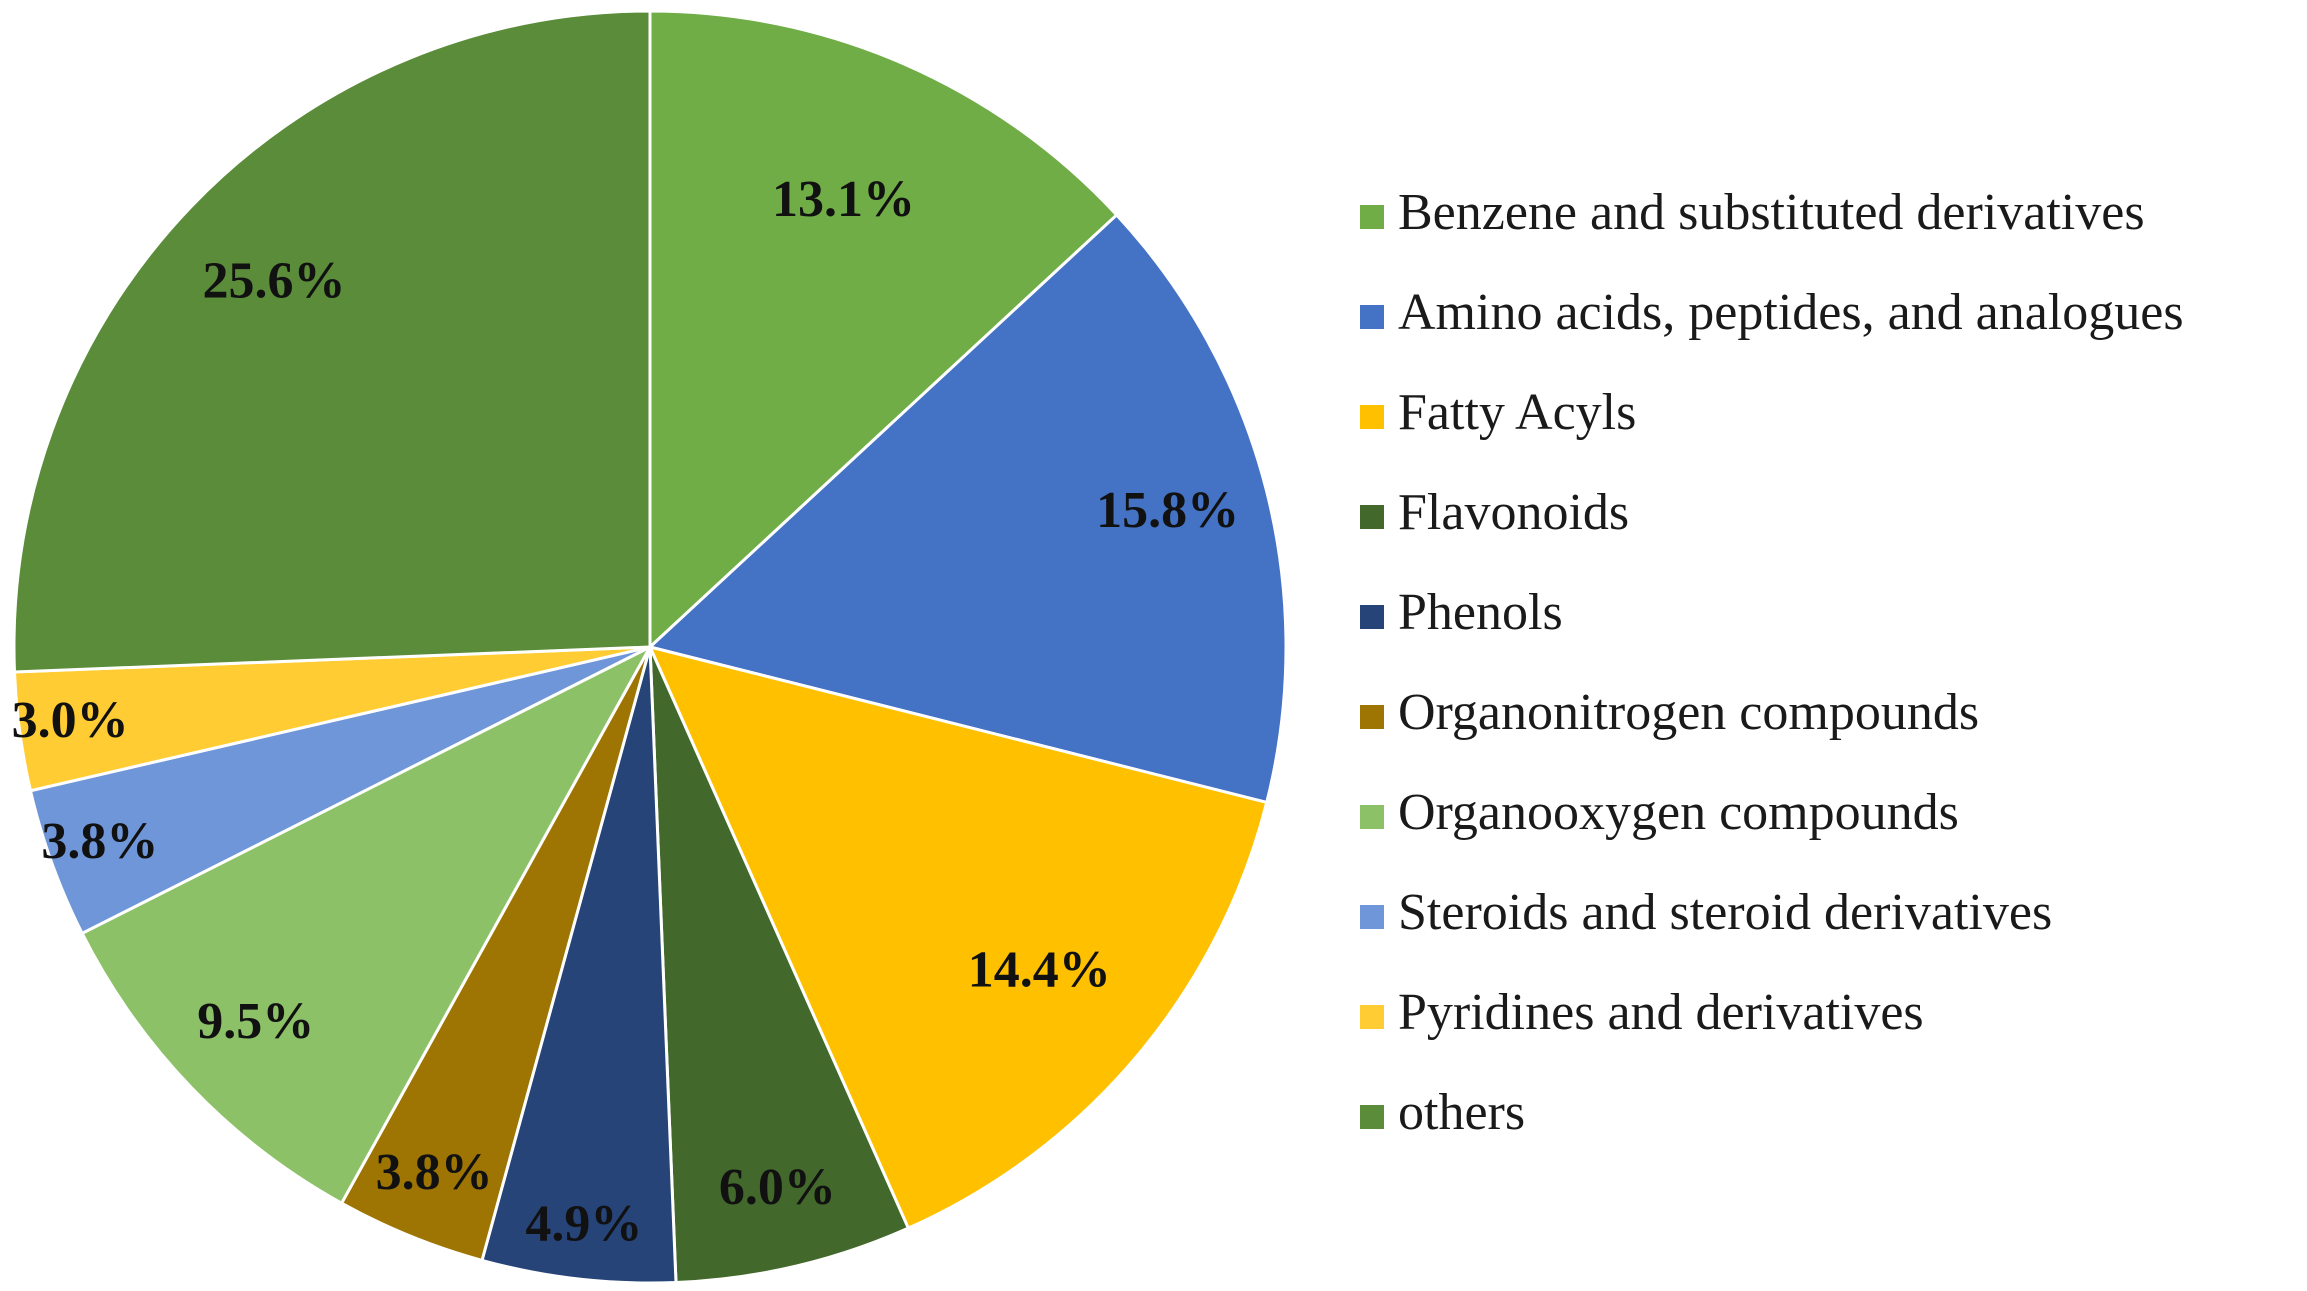 This screenshot has width=2307, height=1291. I want to click on legend-entry-label: others, so click(1461, 1112).